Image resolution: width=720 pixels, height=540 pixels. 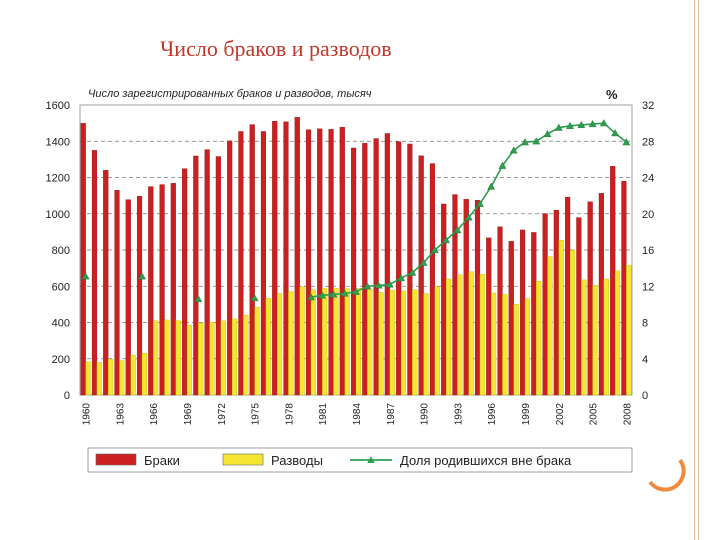 I want to click on x-tick-label: 1966, so click(x=154, y=414).